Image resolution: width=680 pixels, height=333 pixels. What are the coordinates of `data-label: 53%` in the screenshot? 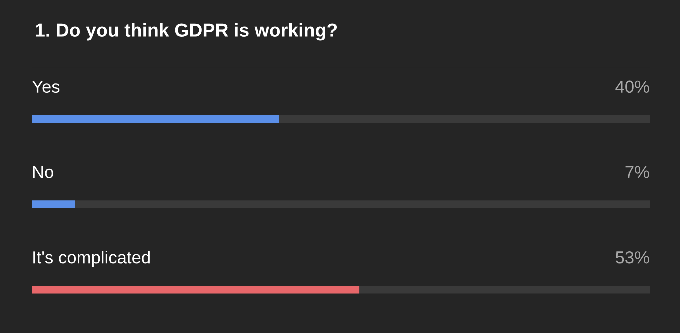 It's located at (633, 258).